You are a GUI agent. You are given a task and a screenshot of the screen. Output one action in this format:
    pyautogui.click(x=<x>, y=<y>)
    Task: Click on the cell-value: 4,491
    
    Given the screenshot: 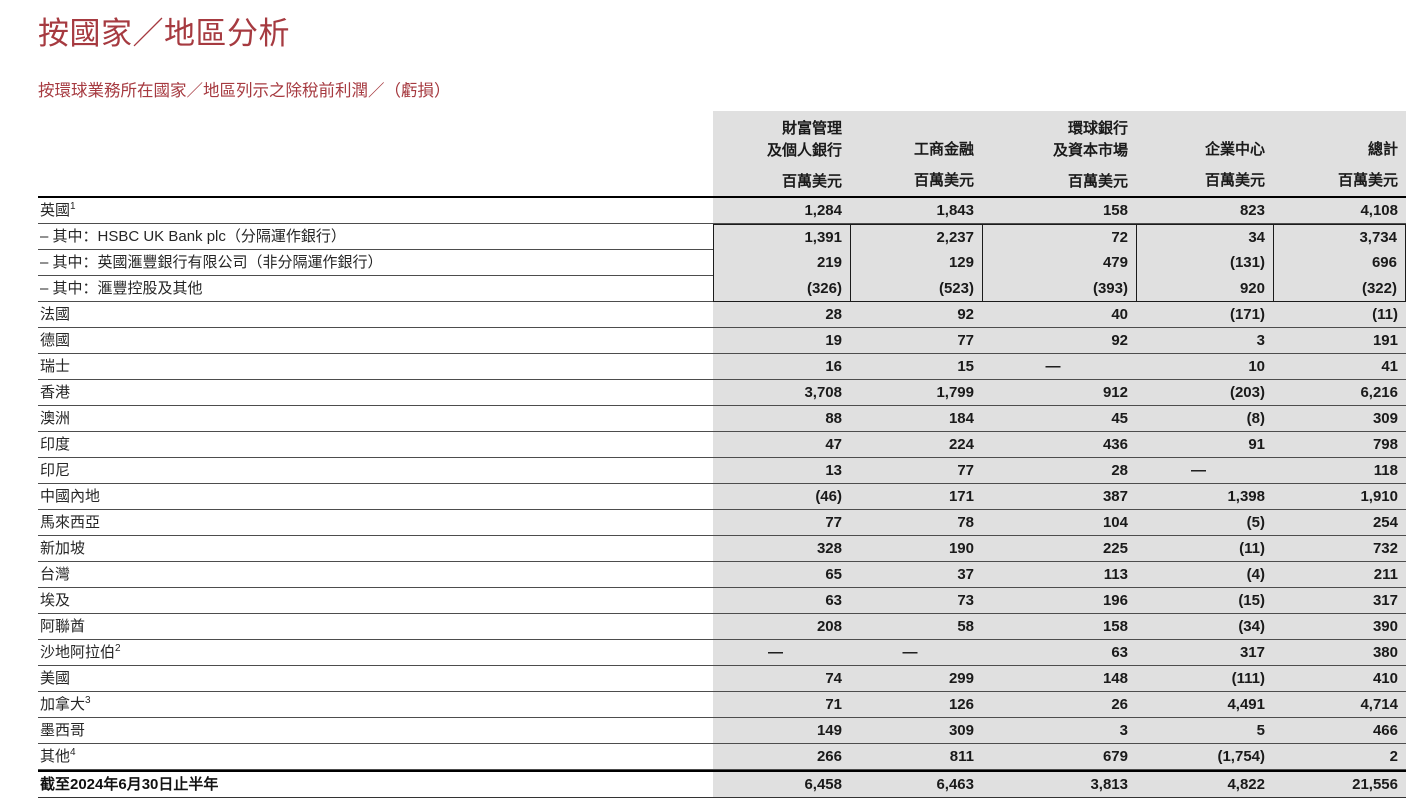 What is the action you would take?
    pyautogui.click(x=1204, y=705)
    